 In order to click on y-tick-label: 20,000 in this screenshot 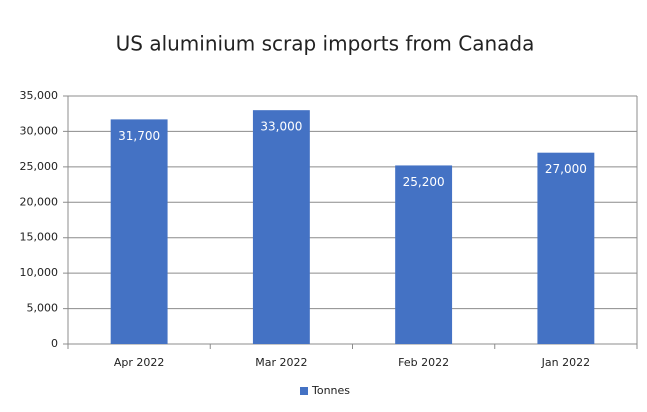, I will do `click(39, 201)`.